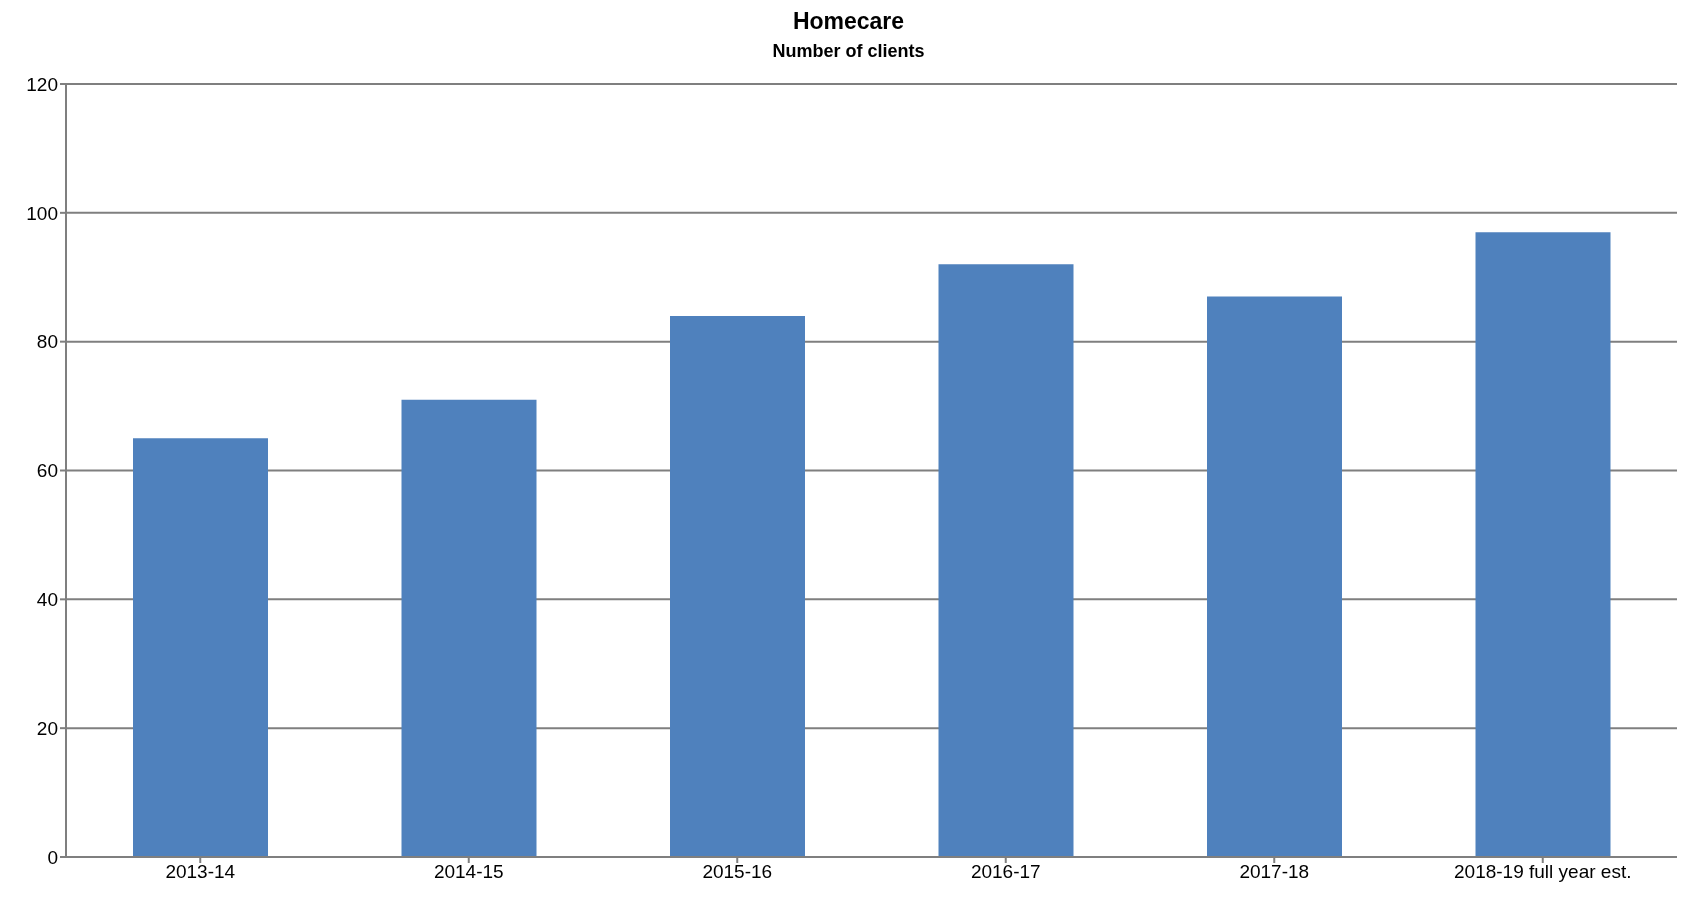 The image size is (1697, 924). I want to click on y-tick-label: 40, so click(47, 600).